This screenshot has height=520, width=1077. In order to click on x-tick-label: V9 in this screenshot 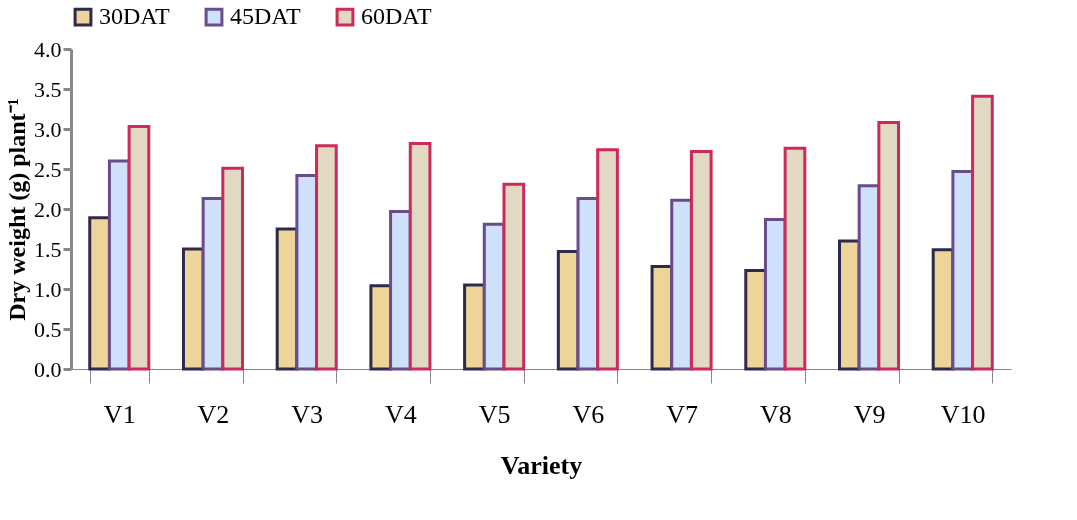, I will do `click(869, 414)`.